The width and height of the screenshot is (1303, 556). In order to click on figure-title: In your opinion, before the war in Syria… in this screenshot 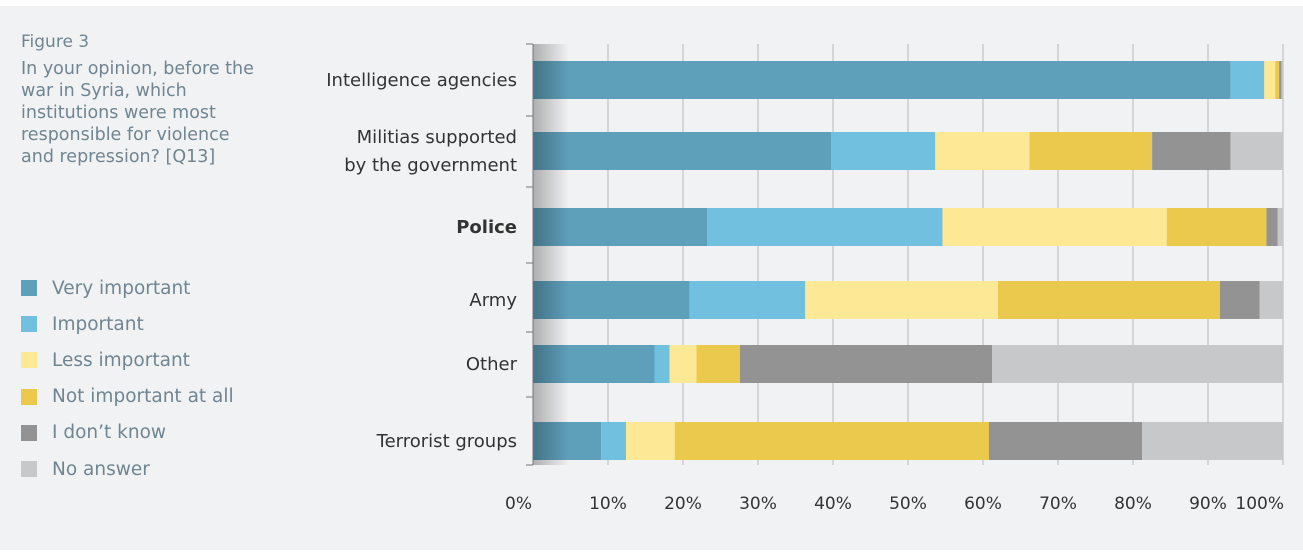, I will do `click(137, 113)`.